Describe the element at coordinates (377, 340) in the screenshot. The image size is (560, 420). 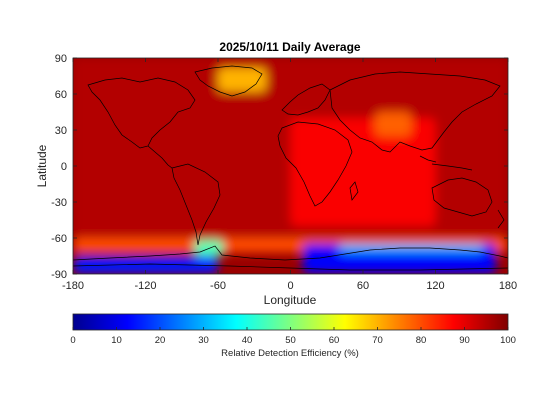
I see `colorbar-tick-label: 70` at that location.